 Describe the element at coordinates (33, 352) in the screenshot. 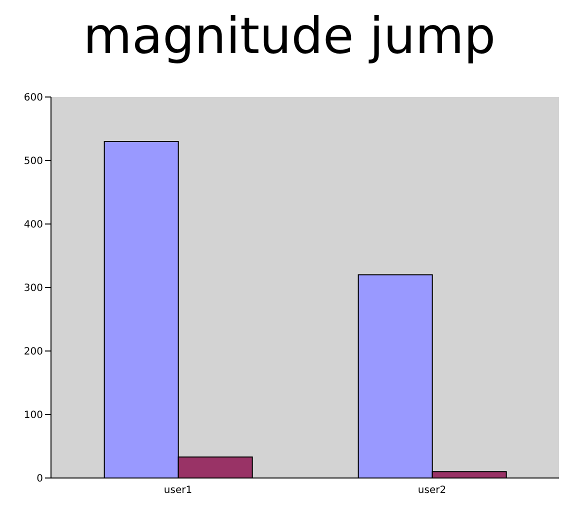

I see `y-tick-label: 200` at that location.